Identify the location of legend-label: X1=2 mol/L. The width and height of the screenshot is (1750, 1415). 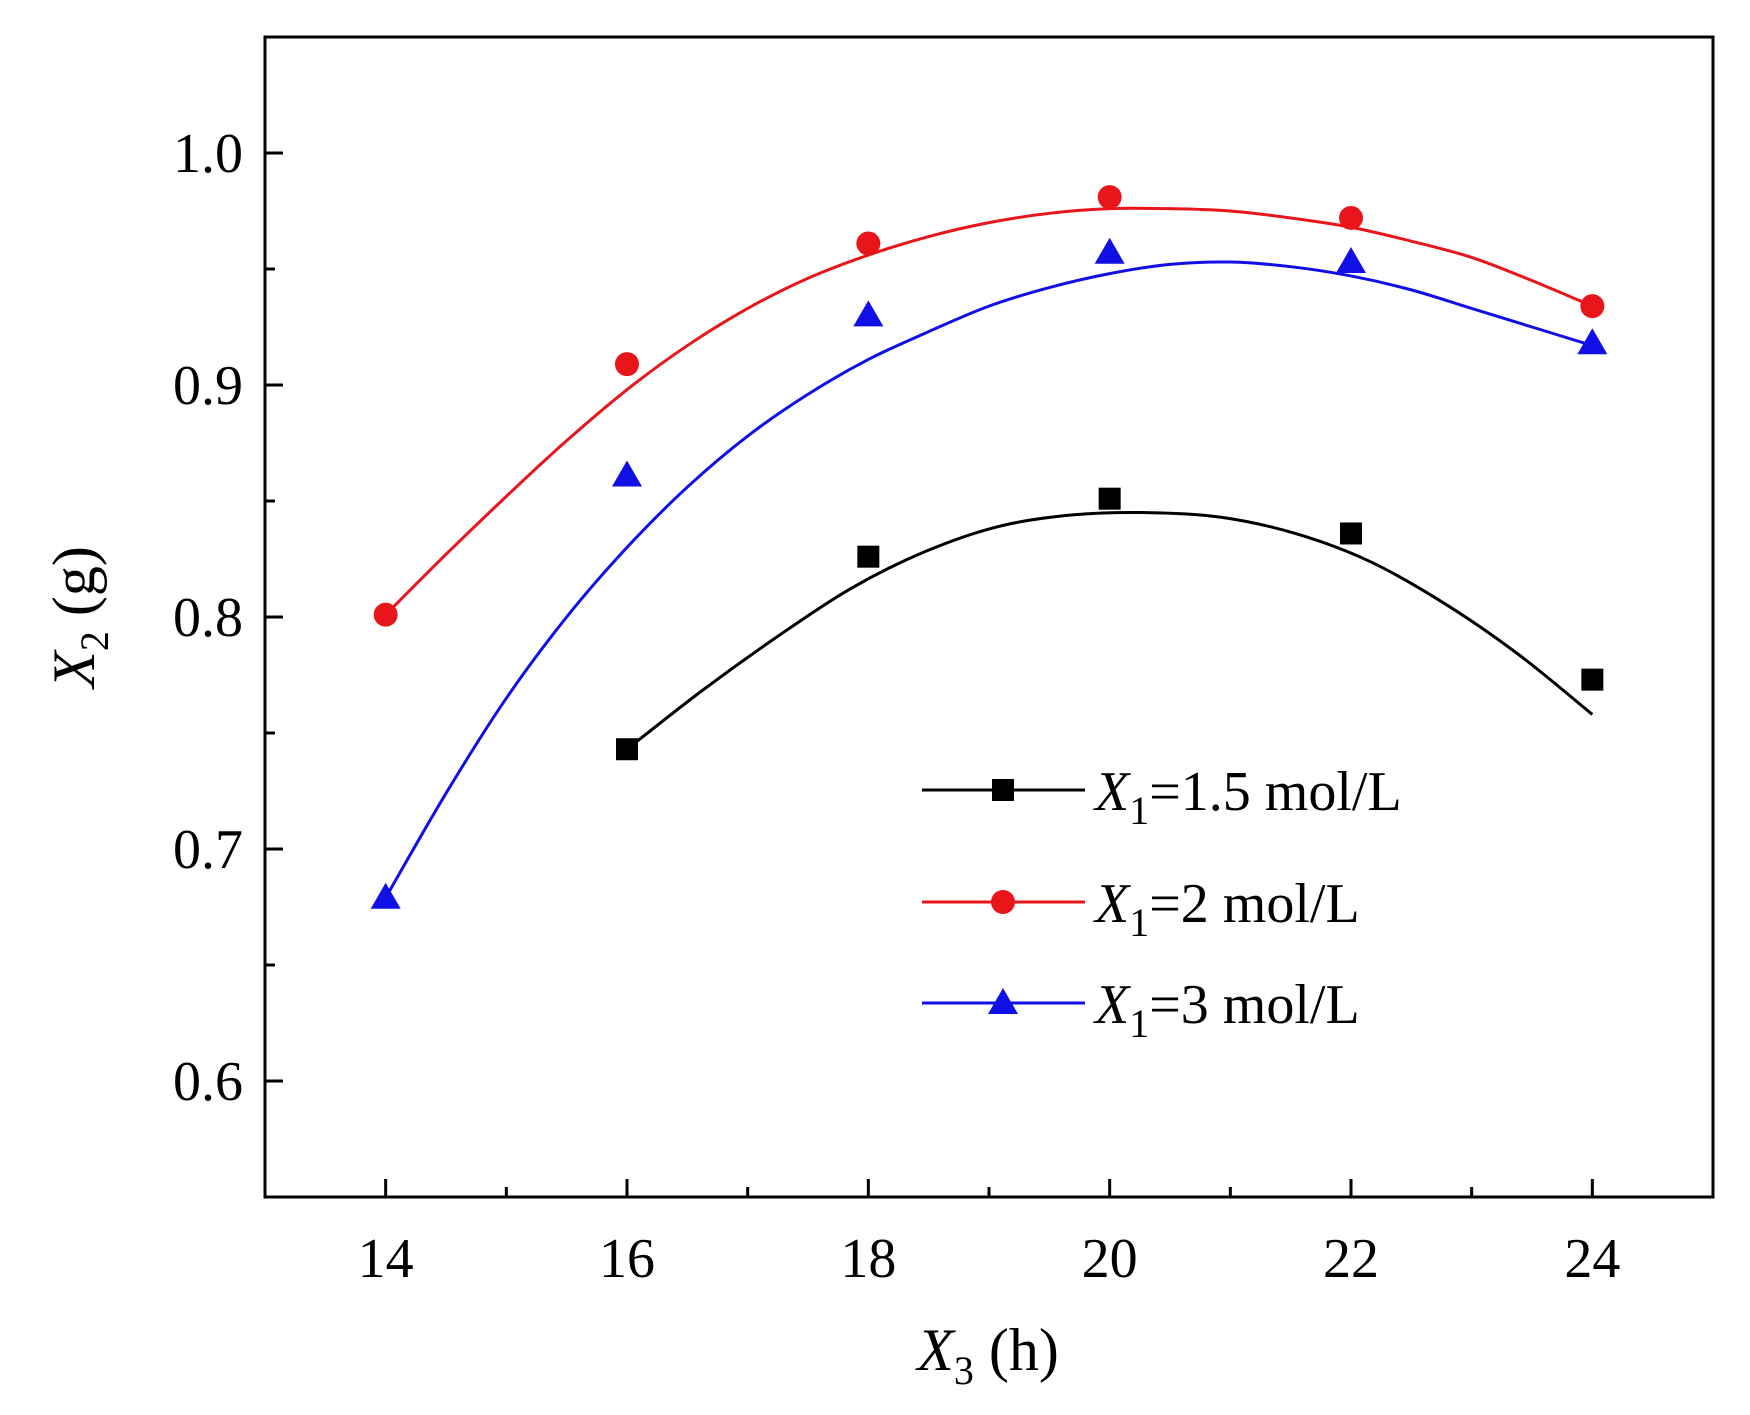
(1226, 909).